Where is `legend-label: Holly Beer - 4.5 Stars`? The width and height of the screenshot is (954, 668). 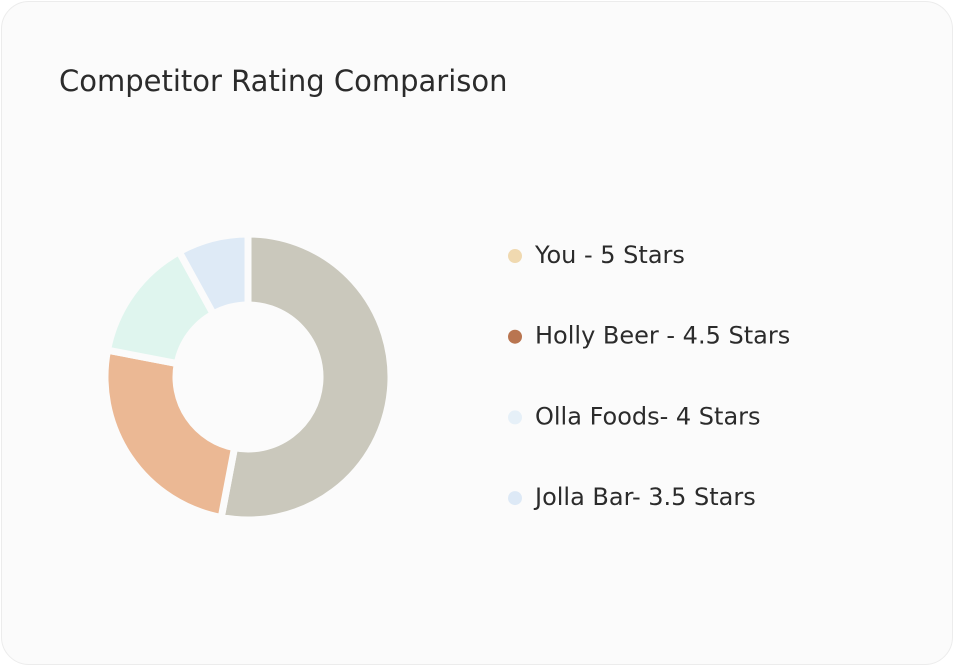 legend-label: Holly Beer - 4.5 Stars is located at coordinates (662, 336).